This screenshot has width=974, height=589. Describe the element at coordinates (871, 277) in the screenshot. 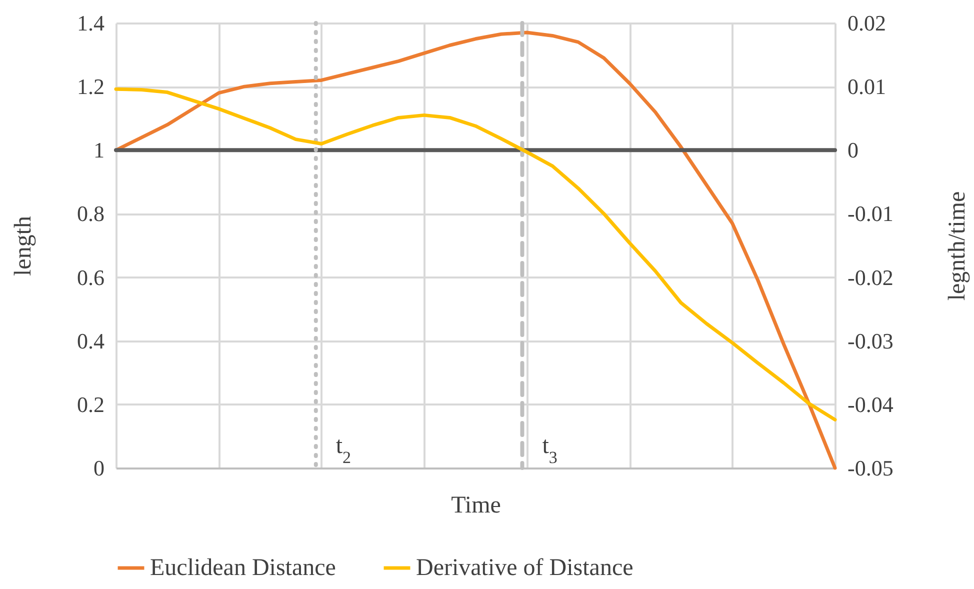

I see `y2-tick-label: -0.02` at that location.